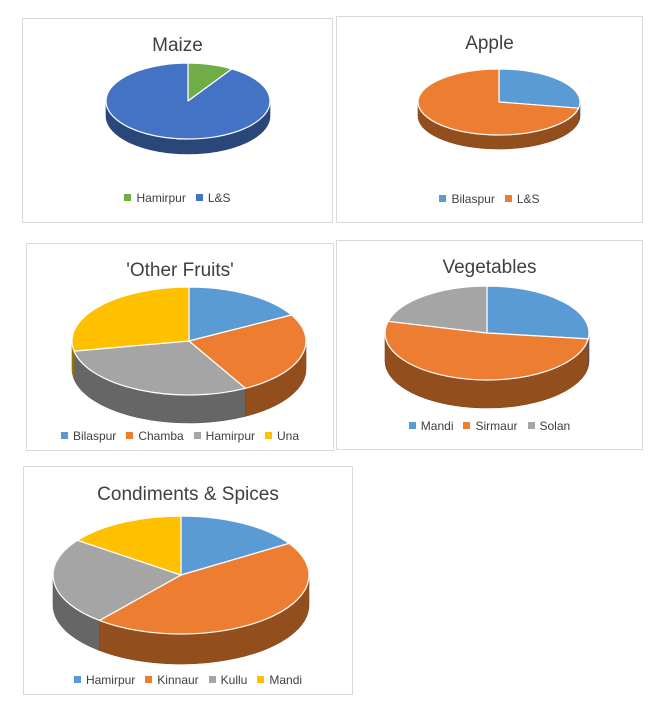  I want to click on legend-label: Una, so click(288, 436).